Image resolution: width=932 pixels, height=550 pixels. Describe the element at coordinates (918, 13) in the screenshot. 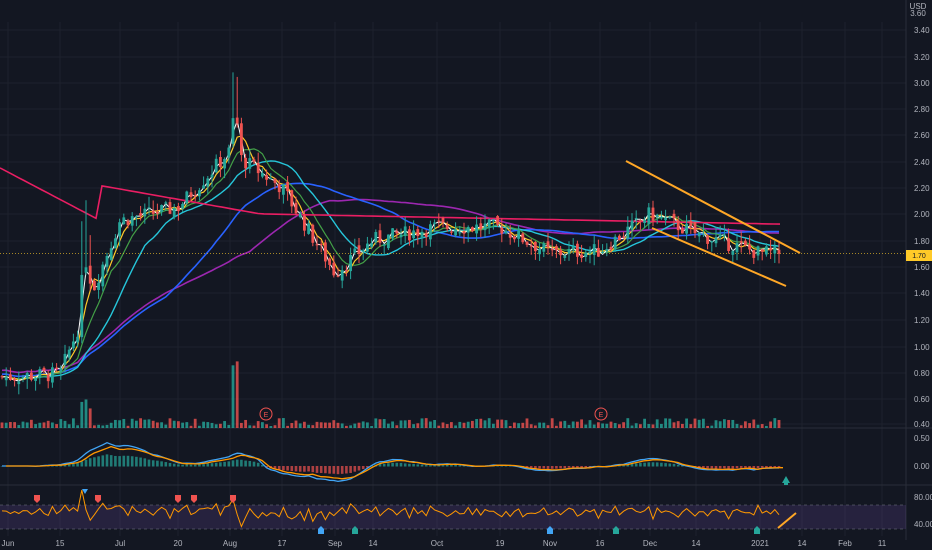

I see `top-price-label: 3.60` at that location.